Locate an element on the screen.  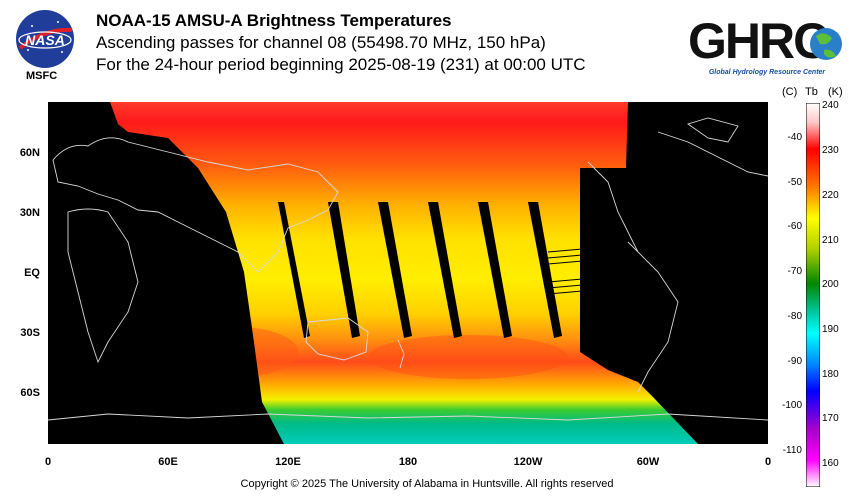
nasa-logo-text: NASA is located at coordinates (45, 40).